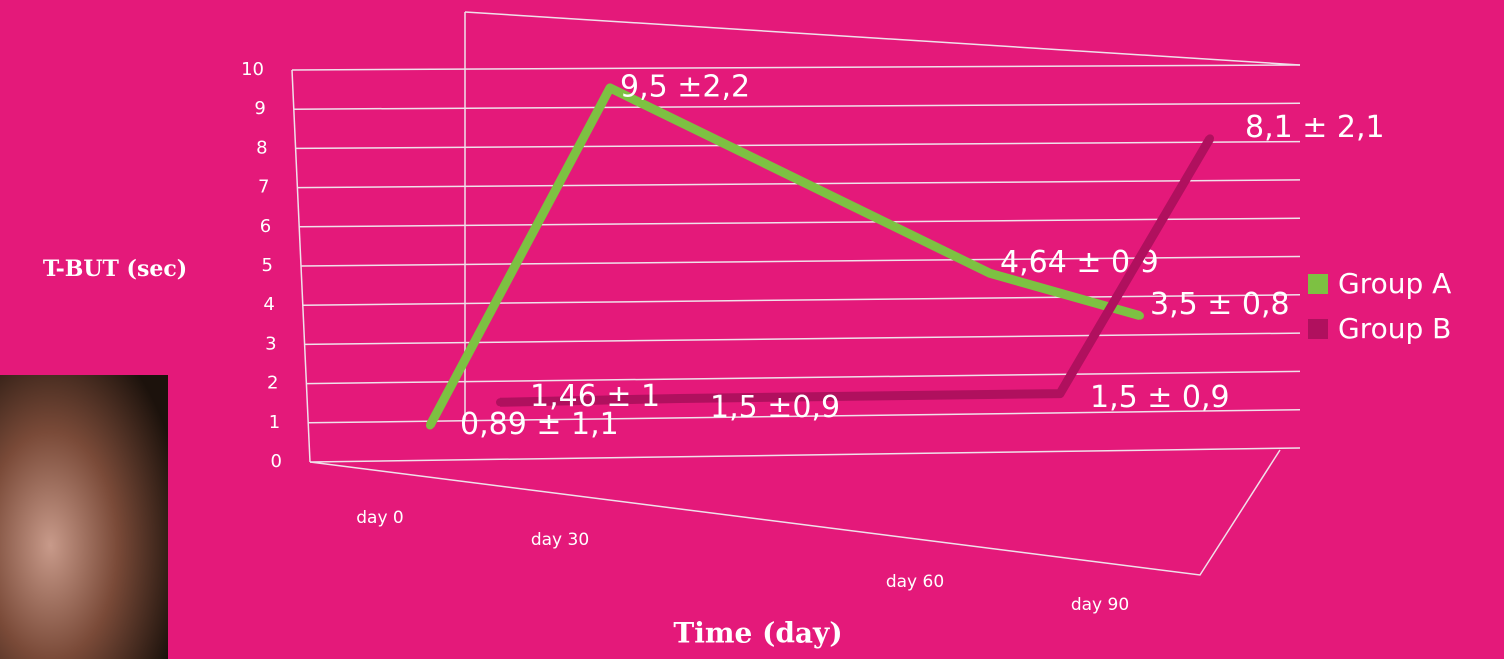 Image resolution: width=1504 pixels, height=659 pixels. Describe the element at coordinates (1315, 127) in the screenshot. I see `data-label: 8,1 ± 2,1` at that location.